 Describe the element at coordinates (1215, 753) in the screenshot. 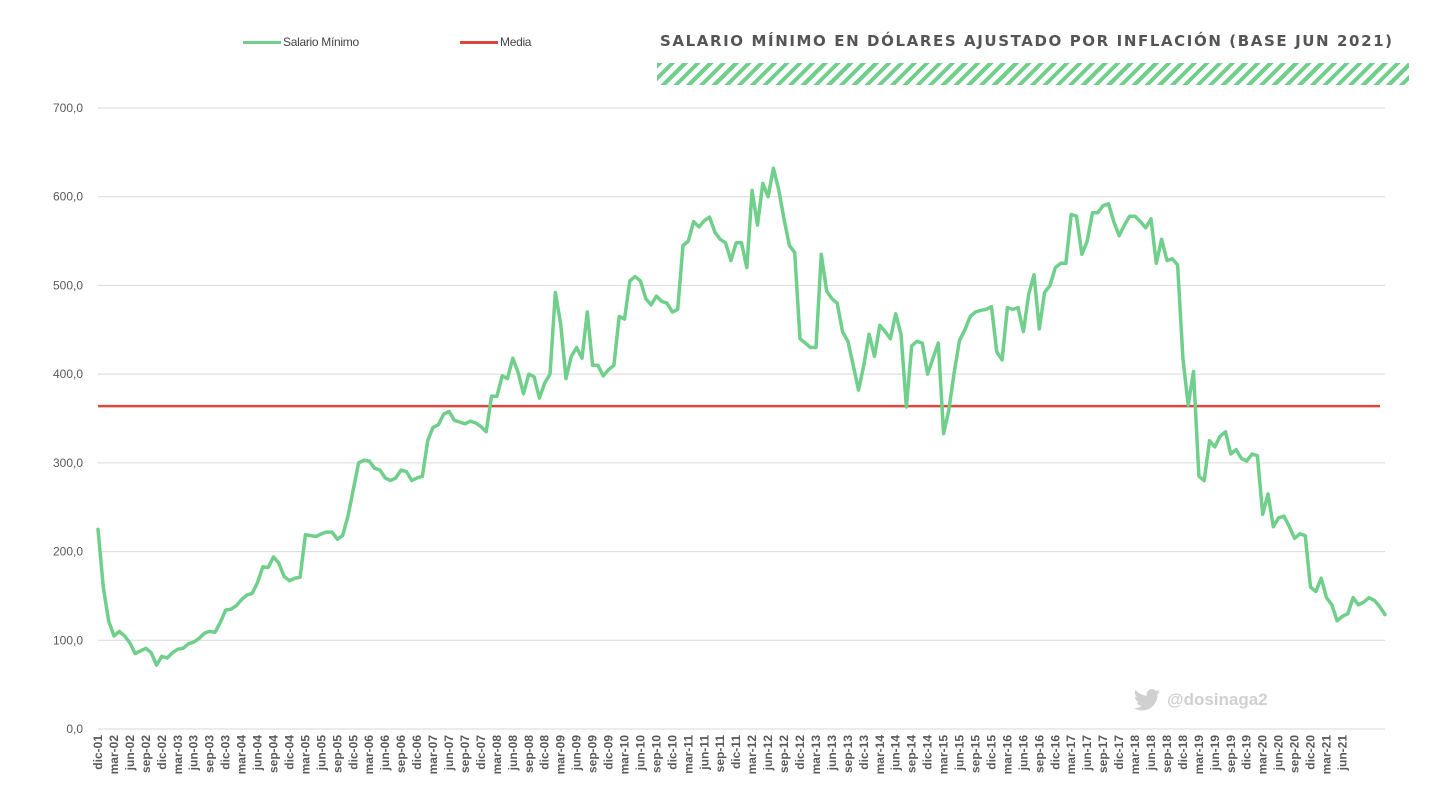

I see `x-tick-label: jun-19` at that location.